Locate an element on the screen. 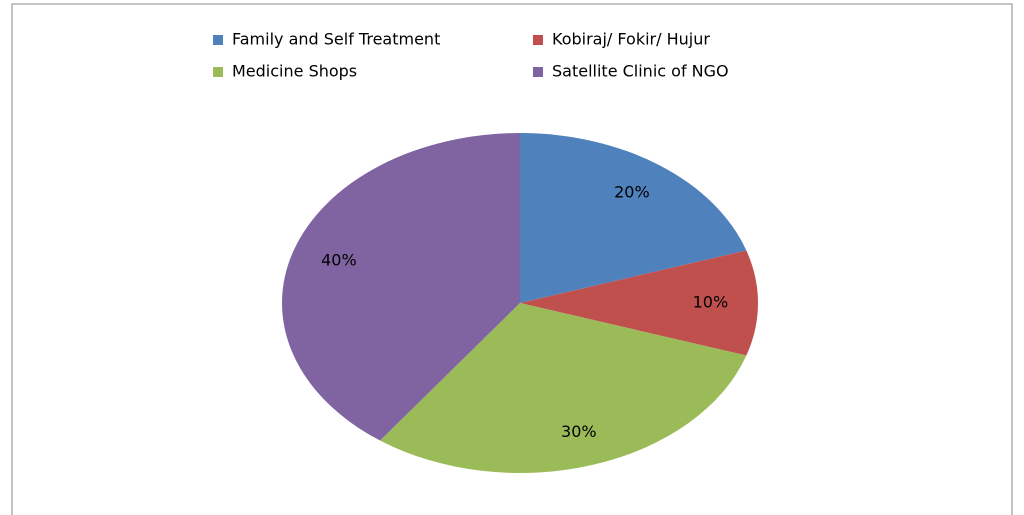 The height and width of the screenshot is (515, 1024). data-label: 30% is located at coordinates (579, 431).